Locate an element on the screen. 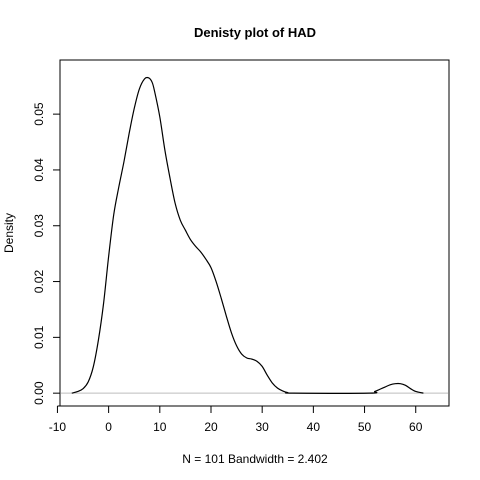  y-tick-label: 0.02 is located at coordinates (39, 282).